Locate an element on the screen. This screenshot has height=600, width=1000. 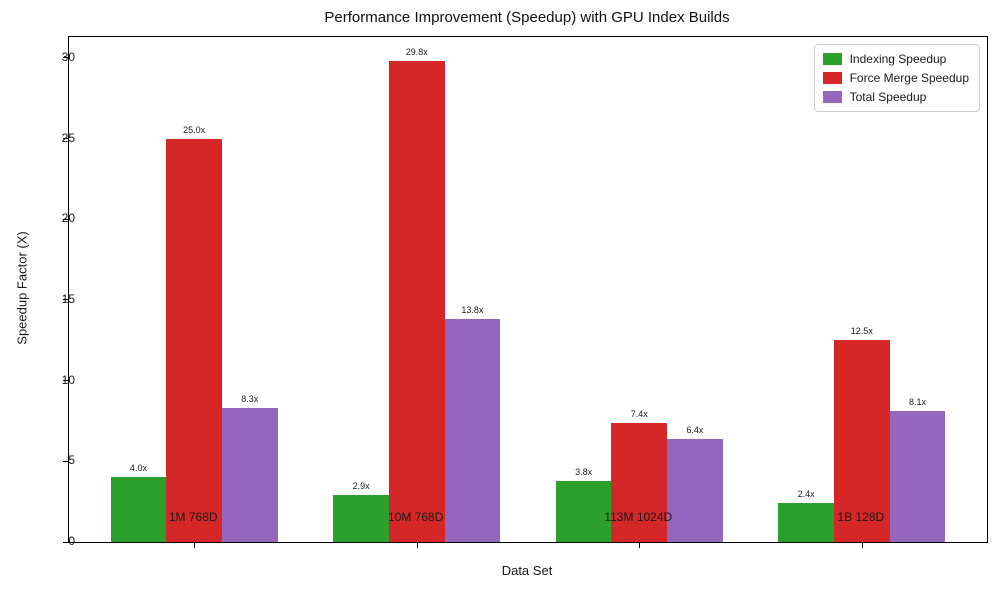
bar-value-label: 25.0x is located at coordinates (194, 129).